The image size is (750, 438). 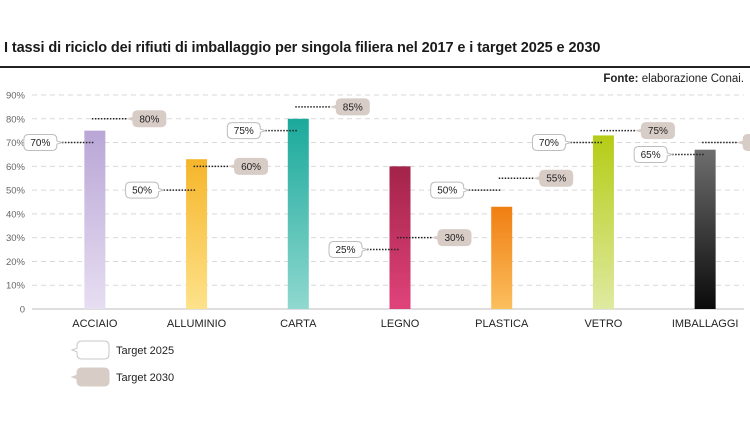 I want to click on target-2025-label: 25%, so click(x=345, y=250).